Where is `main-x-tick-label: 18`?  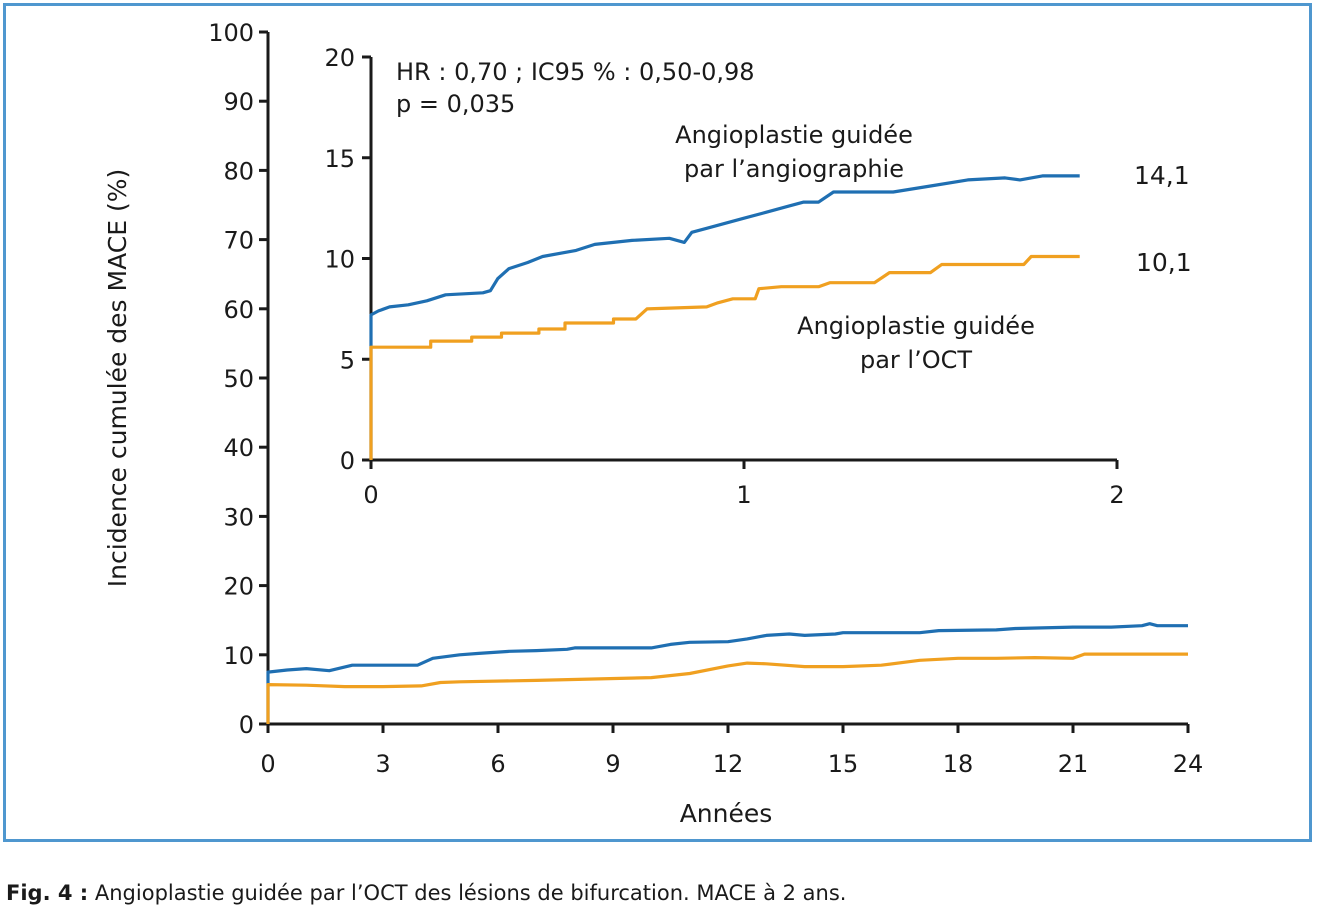 main-x-tick-label: 18 is located at coordinates (958, 764).